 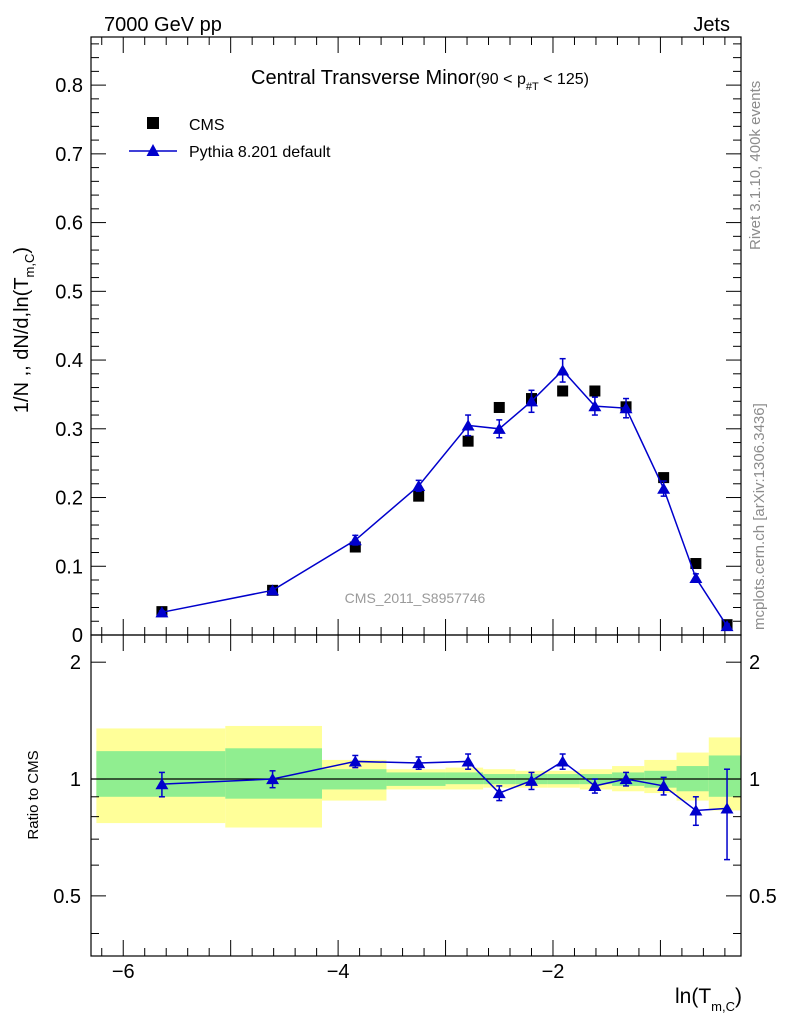 I want to click on title-sub: #T, so click(x=532, y=87).